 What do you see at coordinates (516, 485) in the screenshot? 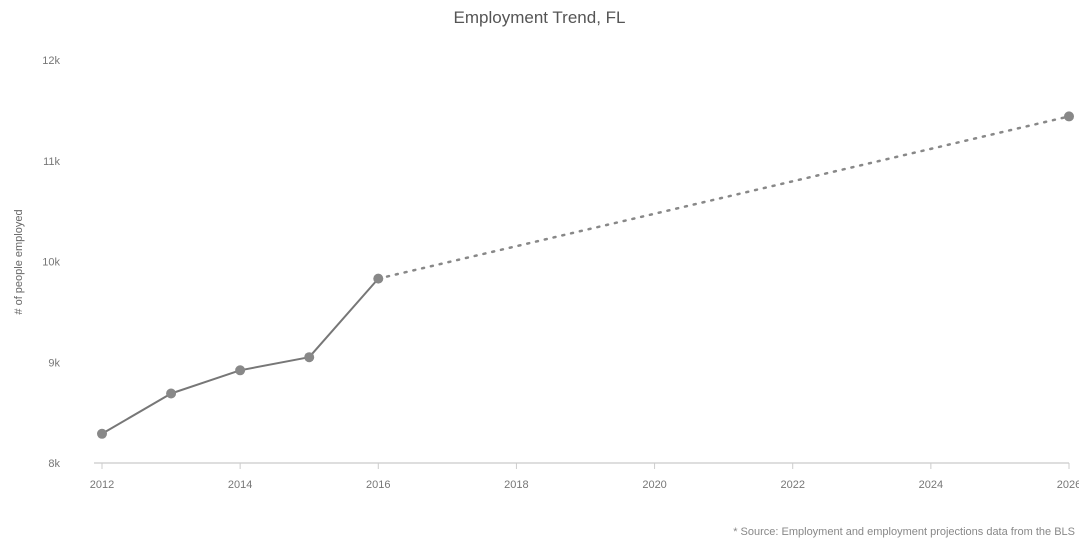
I see `x-tick-label: 2018` at bounding box center [516, 485].